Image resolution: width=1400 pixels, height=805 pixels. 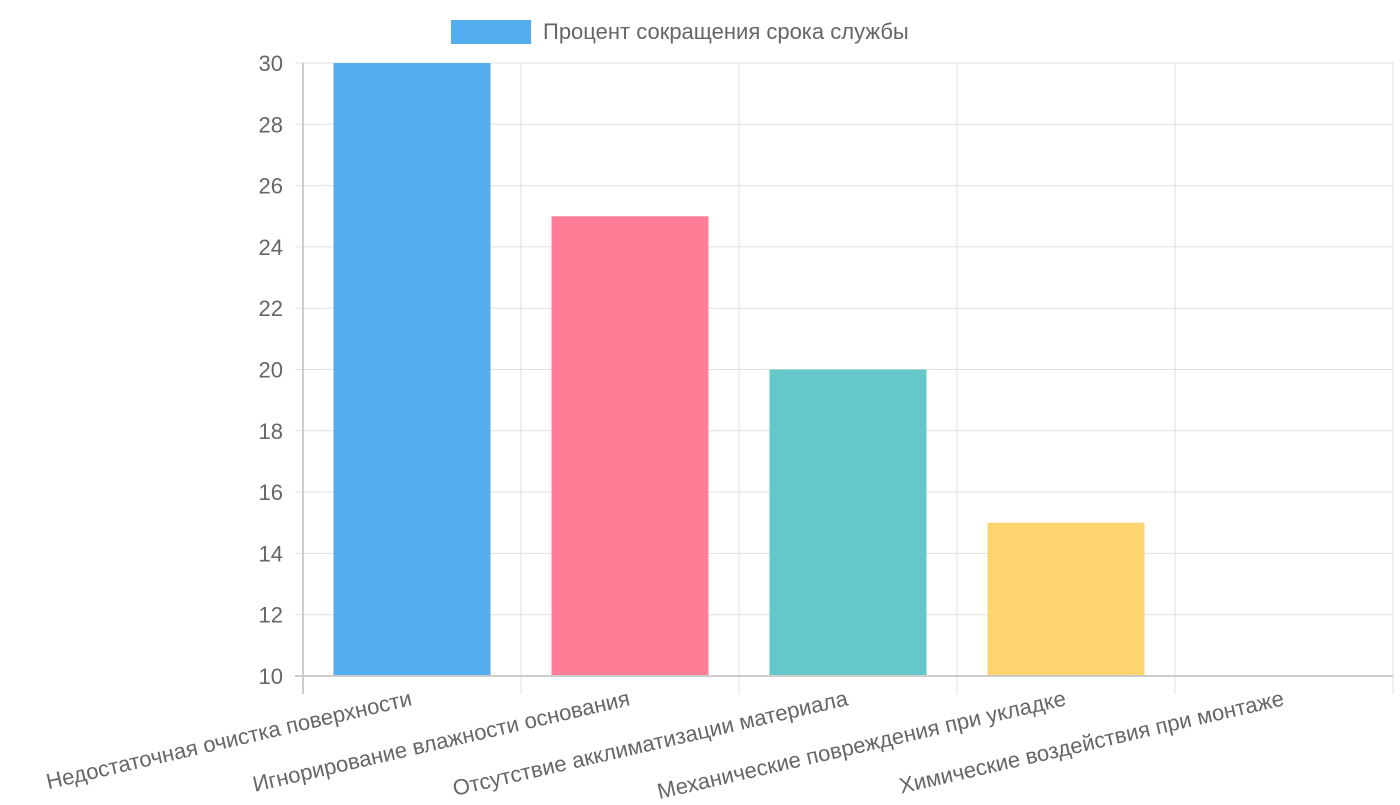 I want to click on y-tick-label: 28, so click(x=271, y=124).